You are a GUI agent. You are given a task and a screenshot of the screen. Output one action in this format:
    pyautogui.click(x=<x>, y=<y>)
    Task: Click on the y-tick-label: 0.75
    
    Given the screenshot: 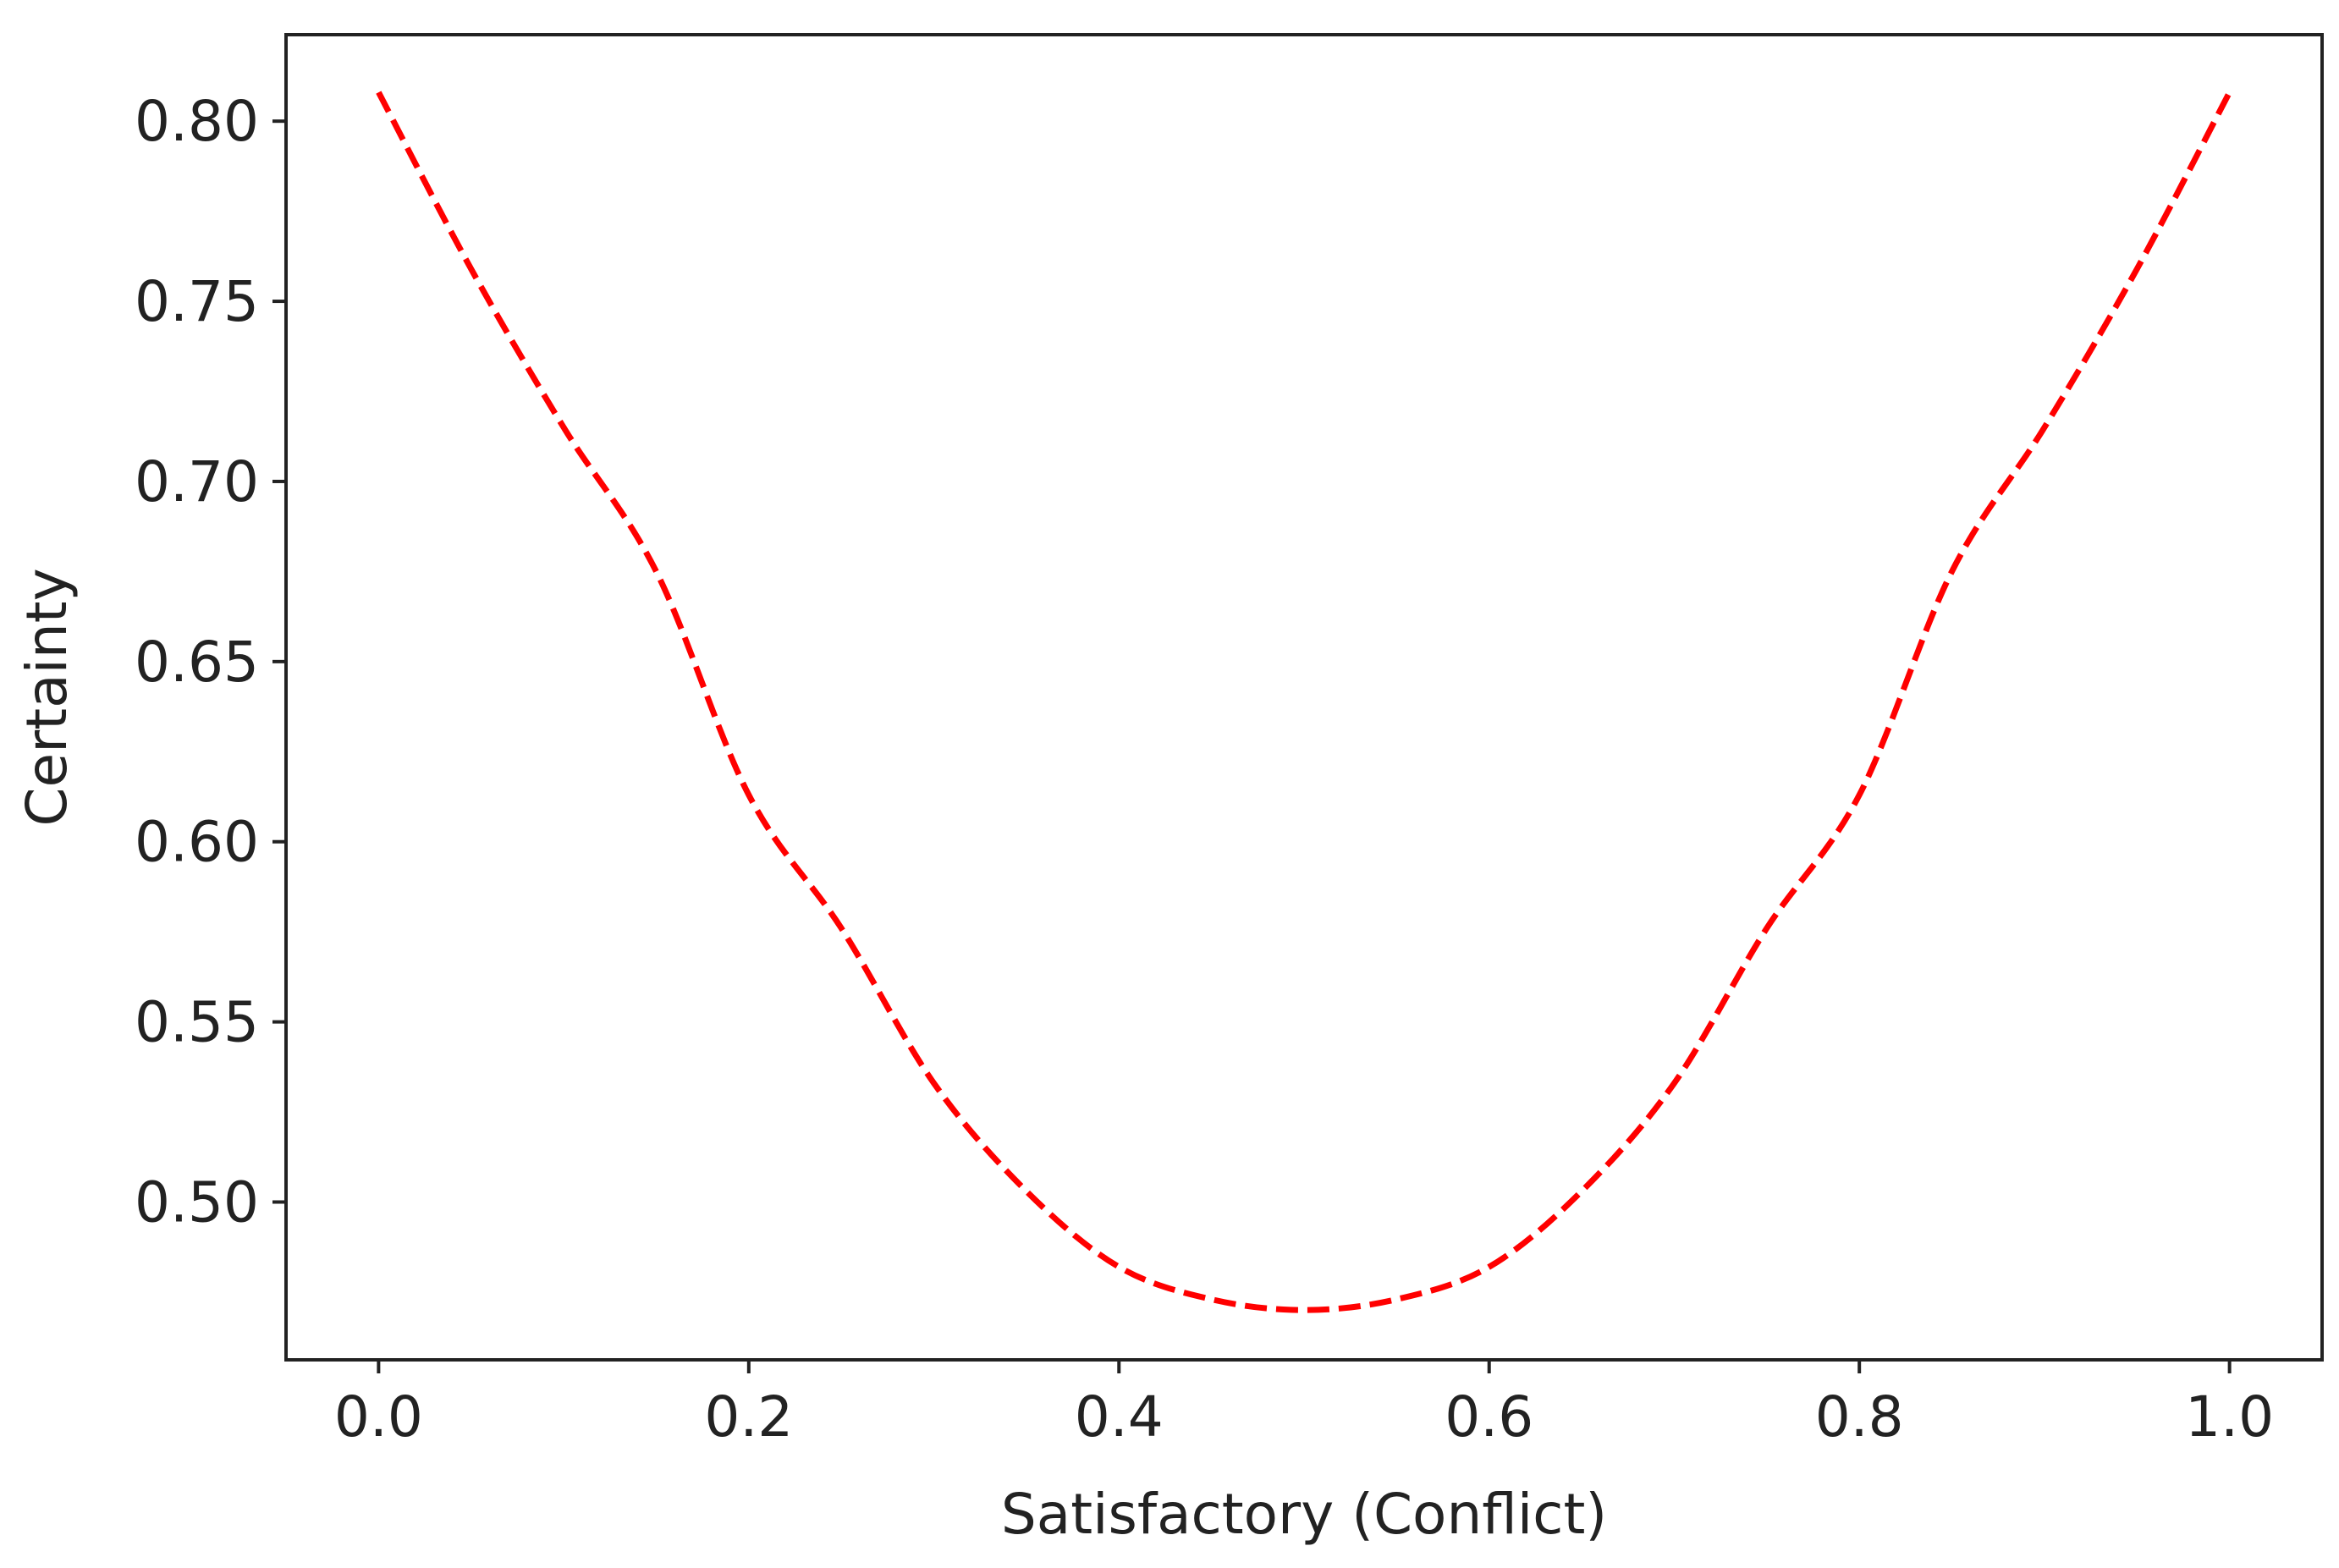 What is the action you would take?
    pyautogui.click(x=197, y=301)
    